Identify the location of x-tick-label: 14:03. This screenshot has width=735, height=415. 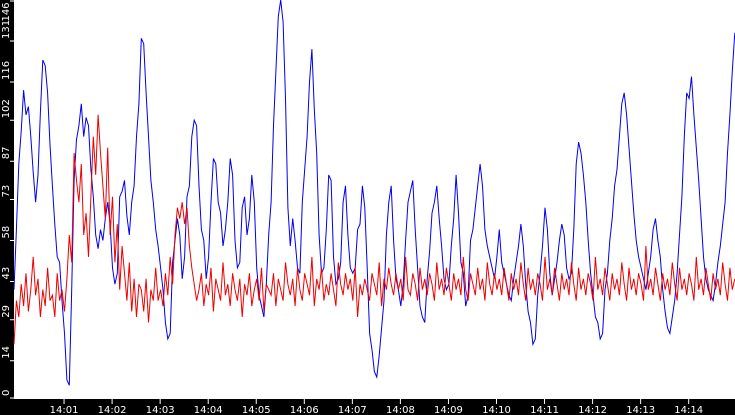
(160, 410).